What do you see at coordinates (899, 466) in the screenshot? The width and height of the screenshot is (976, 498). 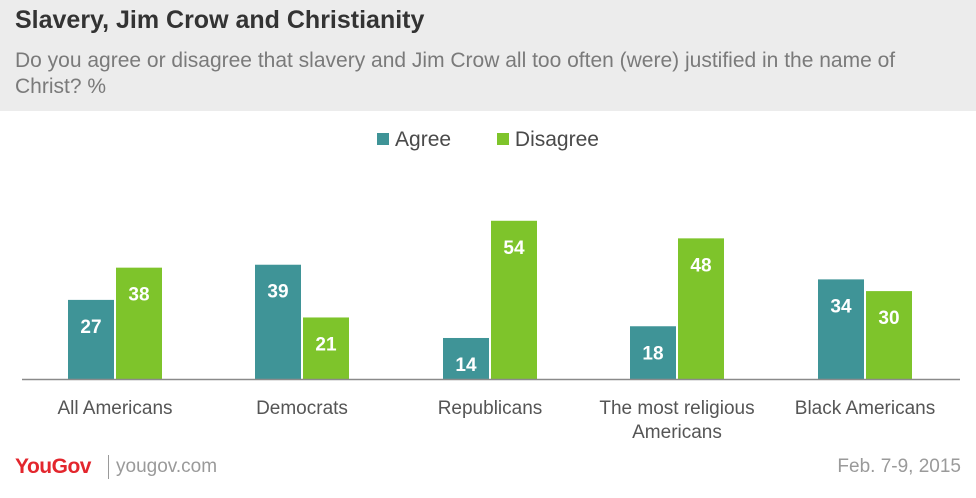 I see `footer-date: Feb. 7-9, 2015` at bounding box center [899, 466].